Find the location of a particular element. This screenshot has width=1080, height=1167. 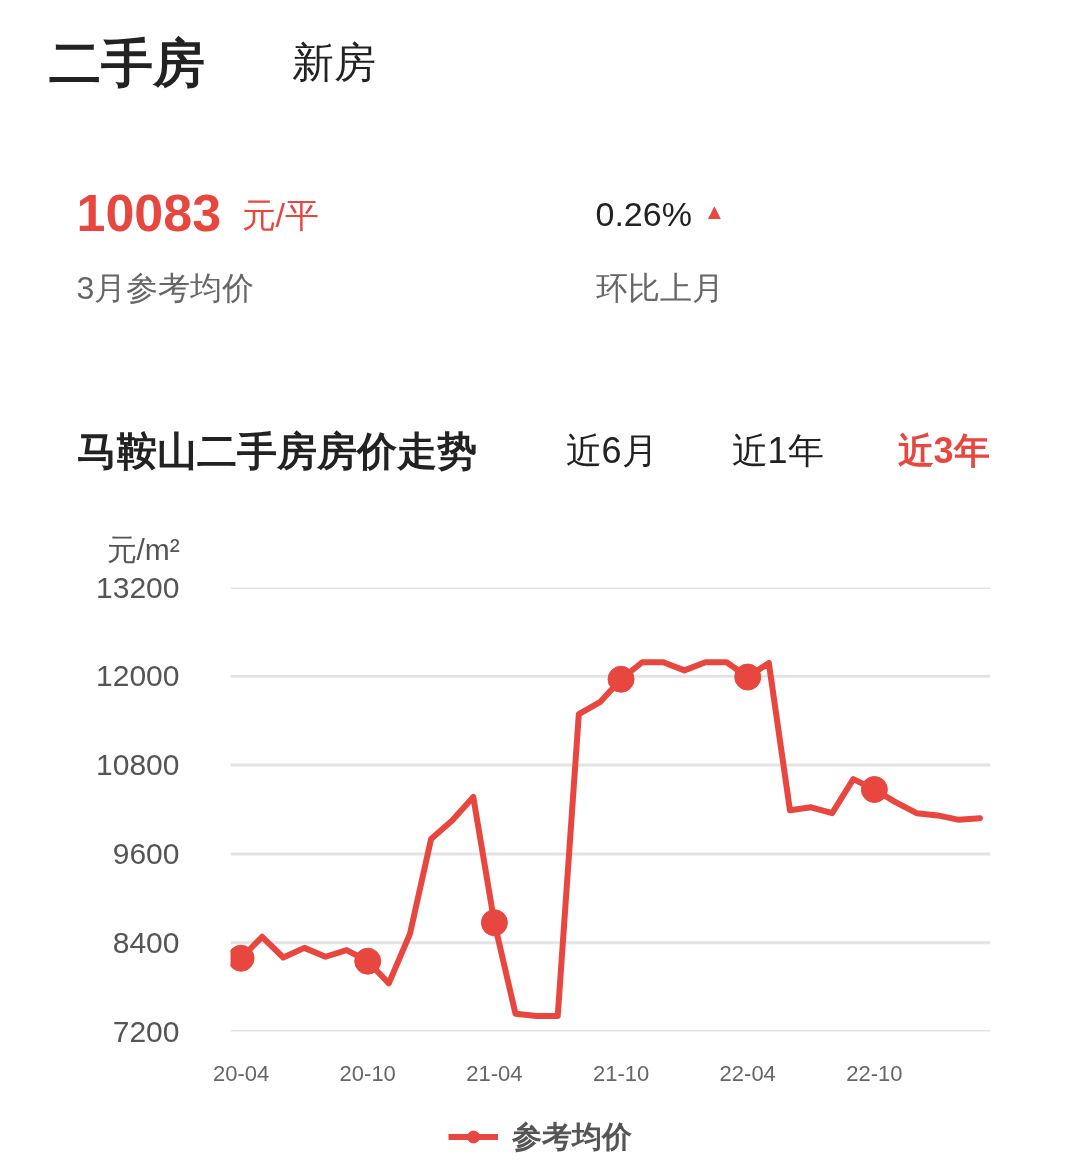

text: 环比上月 is located at coordinates (659, 287).